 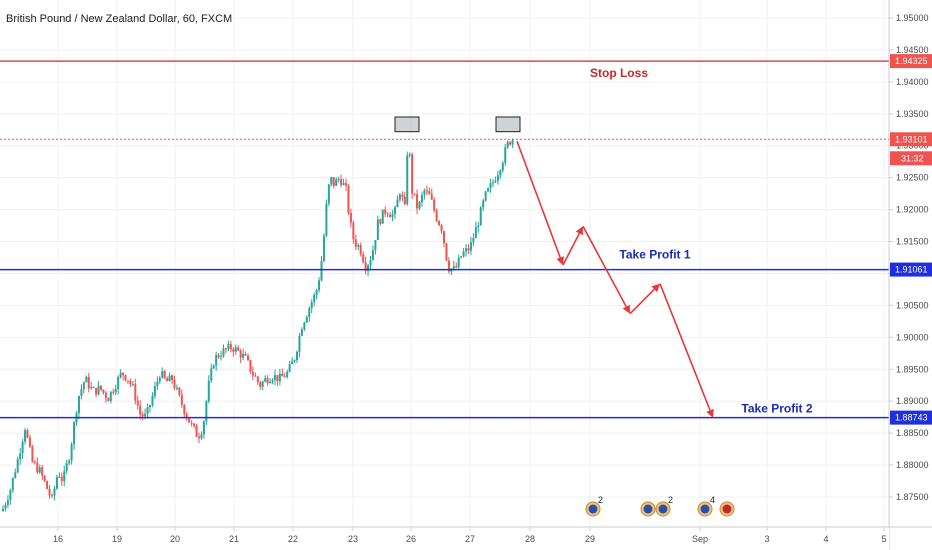 I want to click on highlight-box, so click(x=508, y=124).